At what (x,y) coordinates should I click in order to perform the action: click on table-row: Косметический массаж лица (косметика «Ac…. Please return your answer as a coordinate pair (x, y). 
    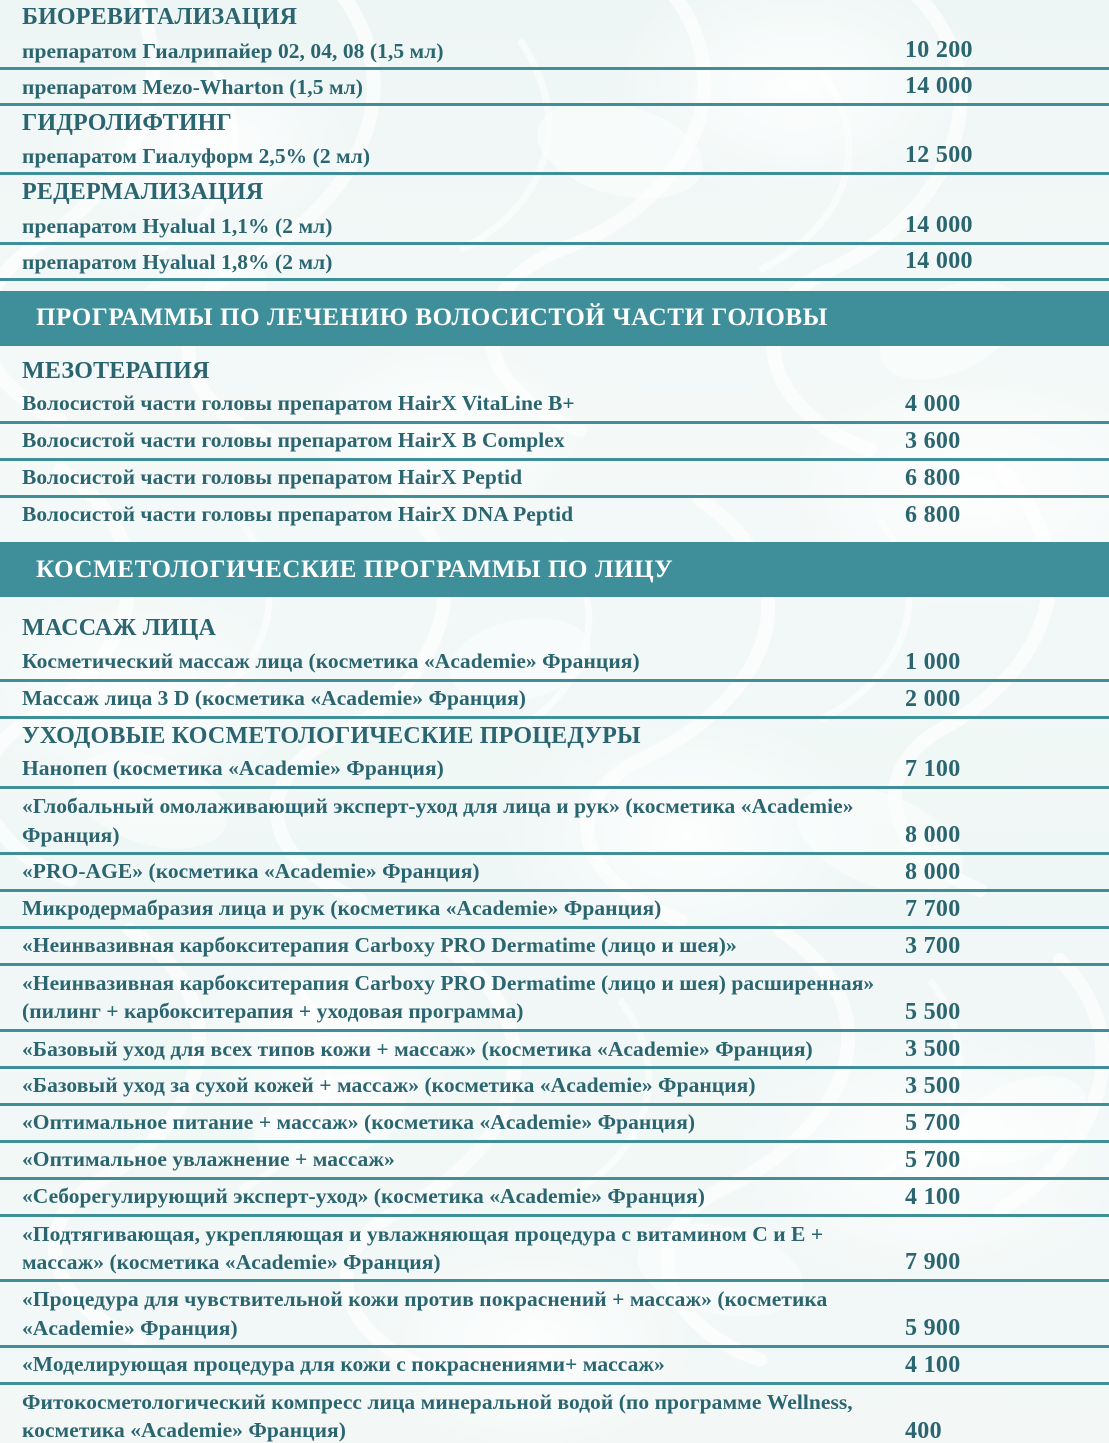
    Looking at the image, I should click on (554, 663).